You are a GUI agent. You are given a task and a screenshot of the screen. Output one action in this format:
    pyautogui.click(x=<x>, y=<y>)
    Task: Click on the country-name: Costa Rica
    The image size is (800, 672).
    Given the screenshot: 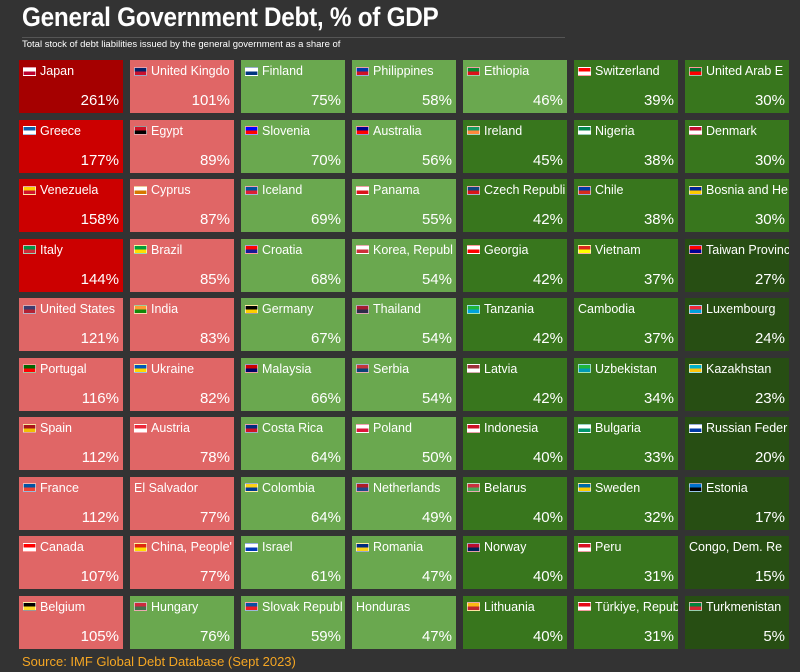 What is the action you would take?
    pyautogui.click(x=295, y=428)
    